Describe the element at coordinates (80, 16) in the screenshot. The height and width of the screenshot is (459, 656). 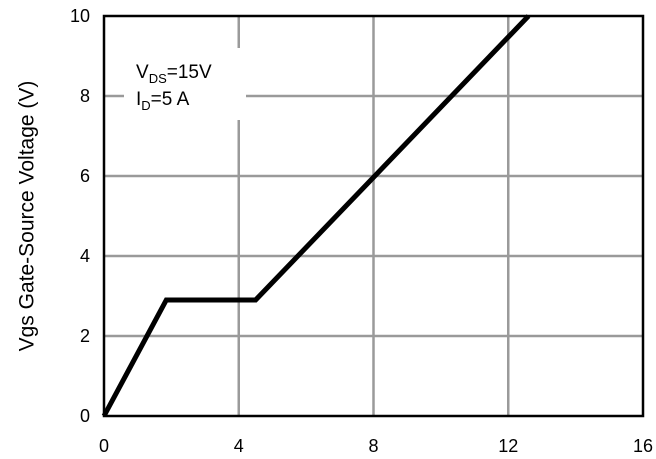
I see `y-tick-label: 10` at that location.